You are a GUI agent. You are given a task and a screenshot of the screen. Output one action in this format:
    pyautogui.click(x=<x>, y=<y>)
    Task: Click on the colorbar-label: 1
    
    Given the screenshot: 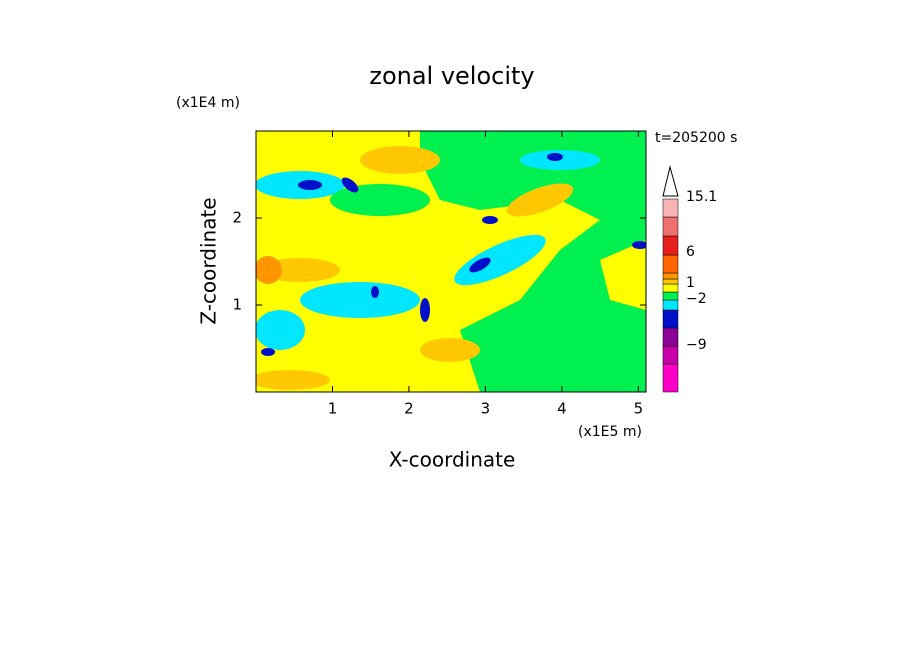 What is the action you would take?
    pyautogui.click(x=690, y=283)
    